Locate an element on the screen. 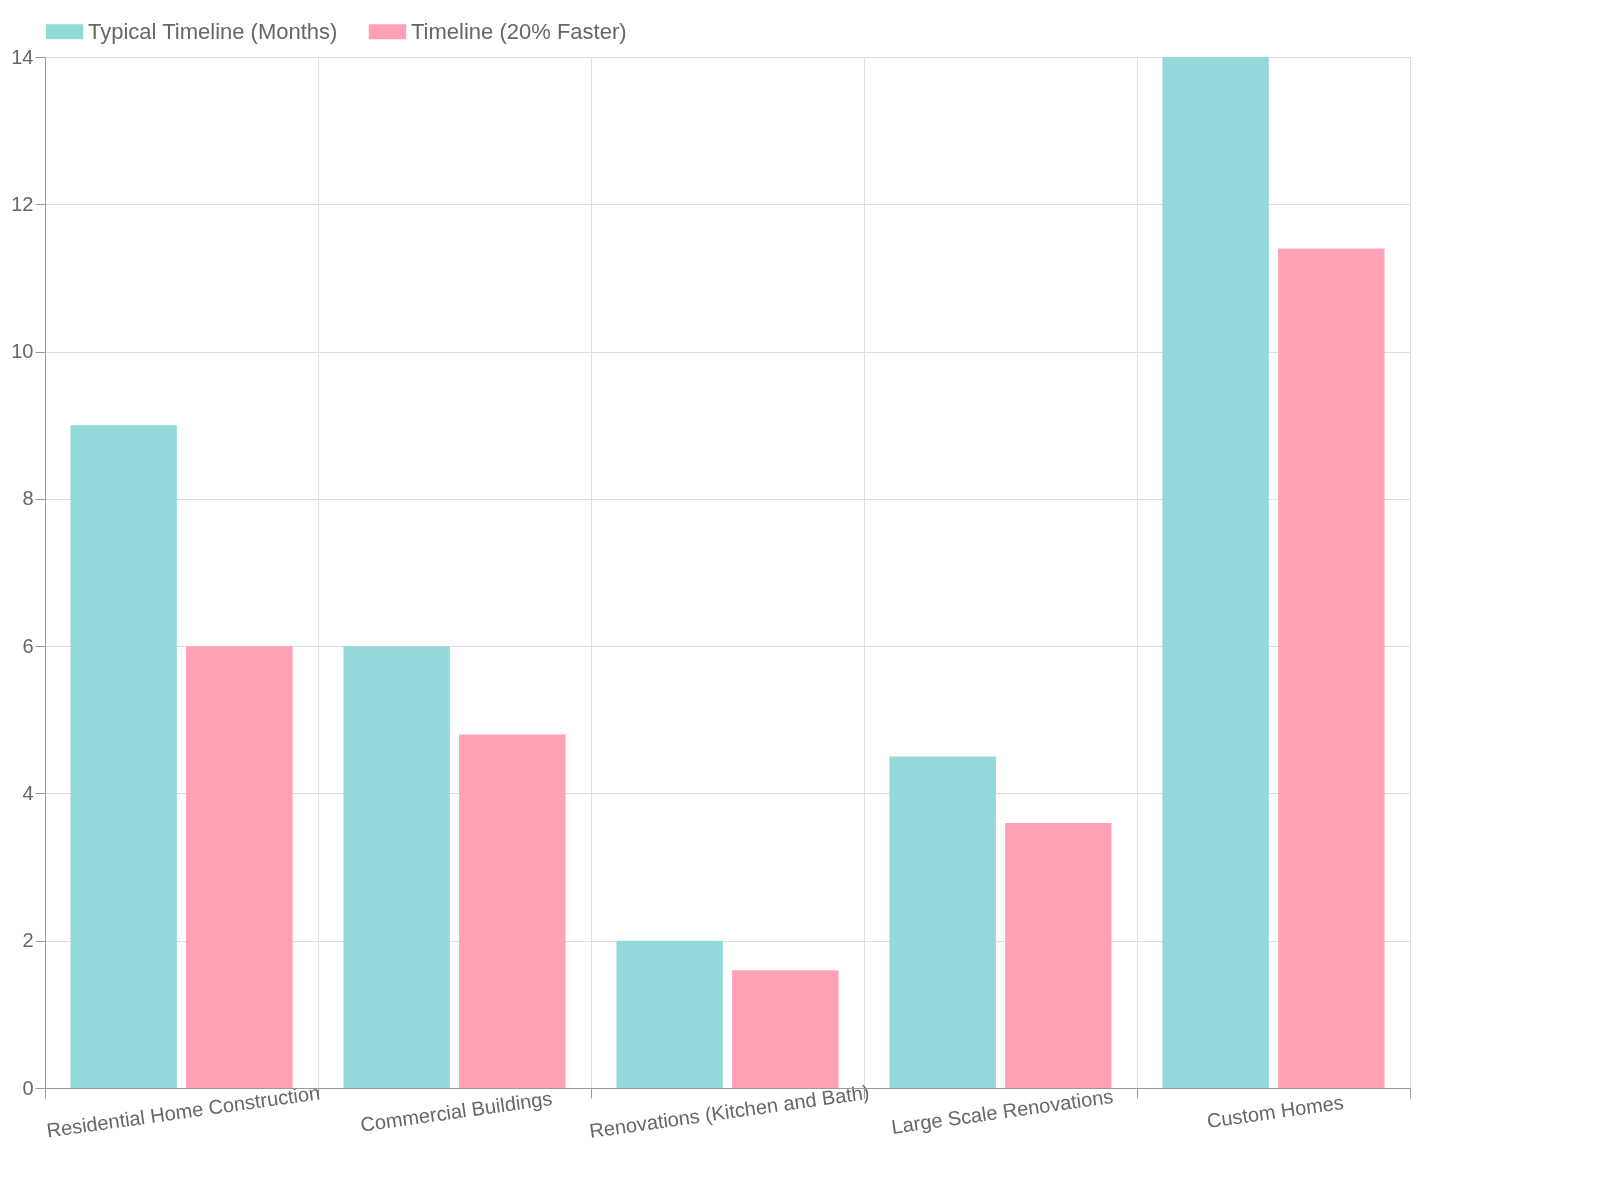  y-tick-label: 4 is located at coordinates (28, 792).